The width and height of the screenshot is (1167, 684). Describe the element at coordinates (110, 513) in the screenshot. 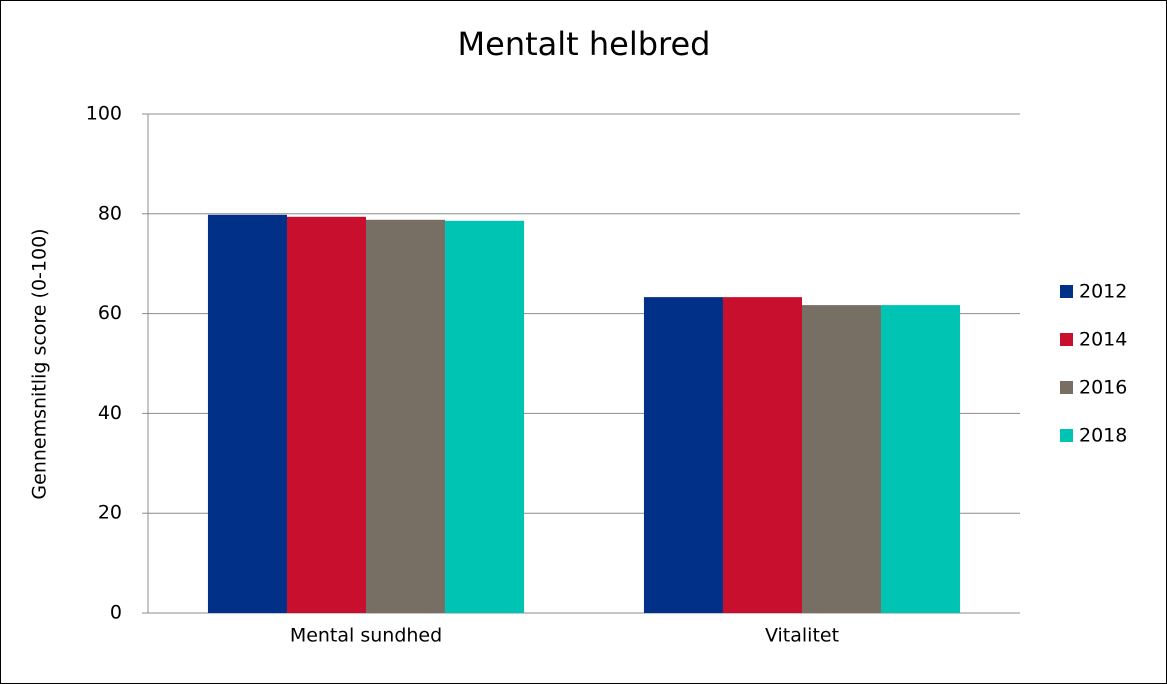

I see `y-tick-label: 20` at that location.